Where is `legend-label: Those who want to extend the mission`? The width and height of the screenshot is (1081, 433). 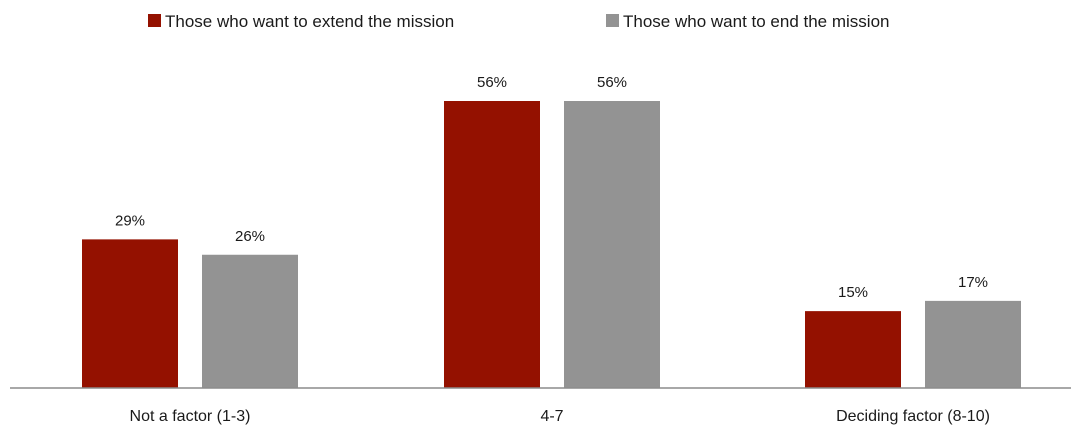 legend-label: Those who want to extend the mission is located at coordinates (309, 21).